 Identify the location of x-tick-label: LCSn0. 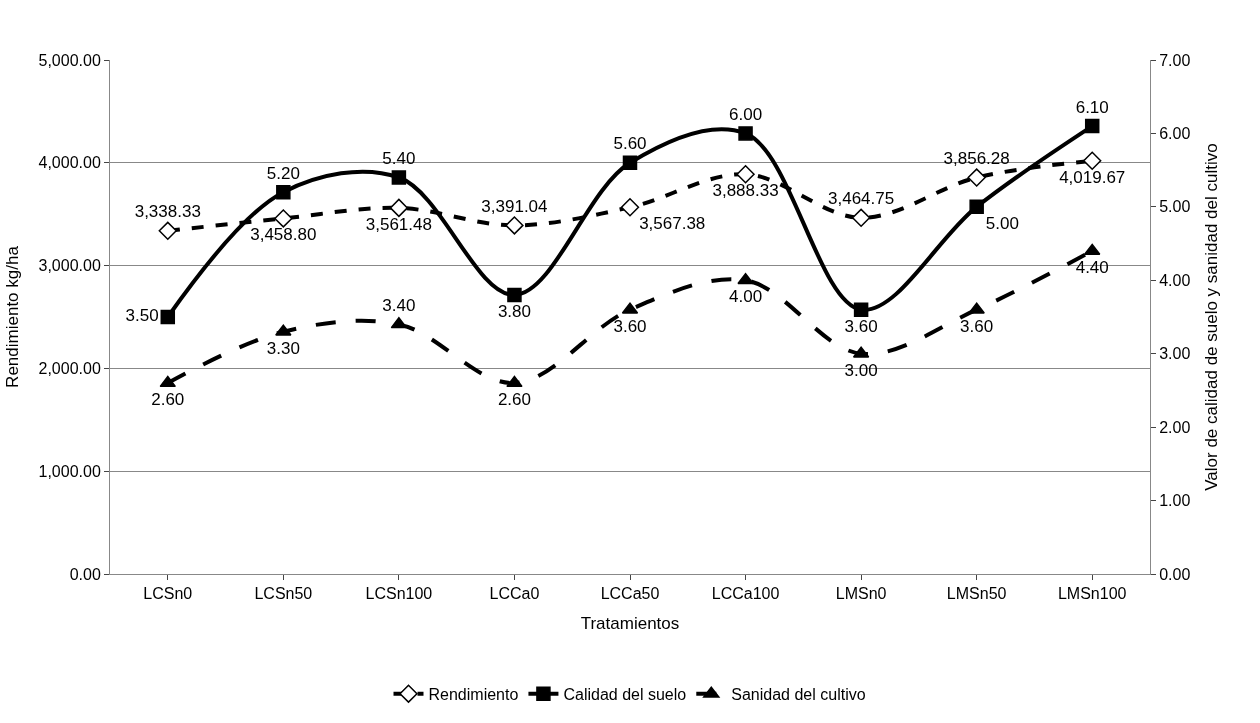
(168, 594).